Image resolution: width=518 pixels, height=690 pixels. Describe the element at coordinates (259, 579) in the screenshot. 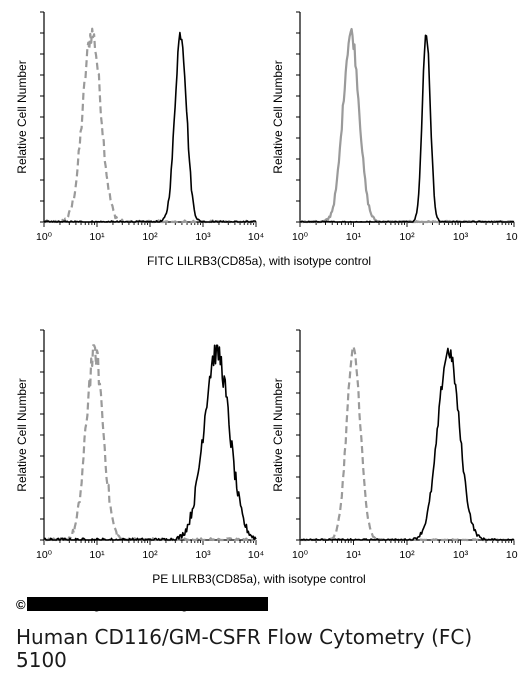

I see `x-axis-caption-bottom: PE LILRB3(CD85a), with isotype control` at that location.